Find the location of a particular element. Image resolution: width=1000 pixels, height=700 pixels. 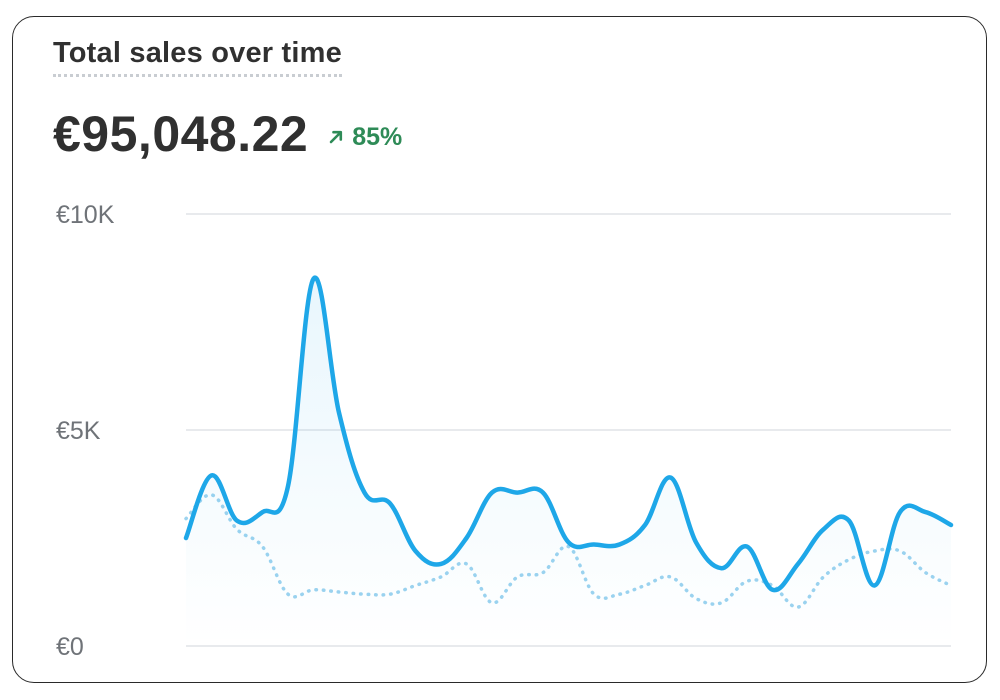

delta-value: 85% is located at coordinates (377, 136).